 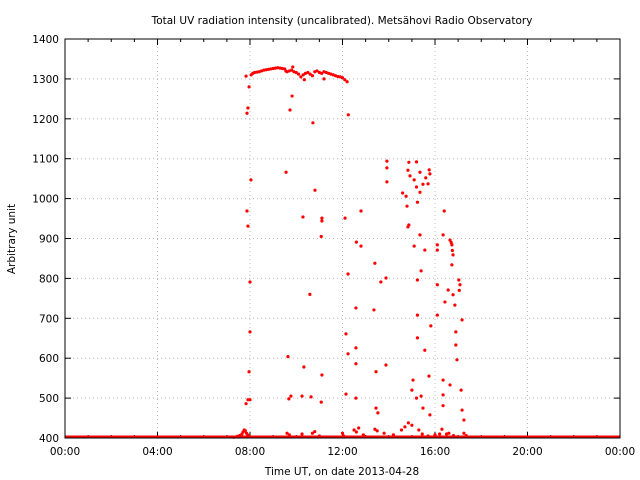 I want to click on y-tick-label: 500, so click(x=49, y=399).